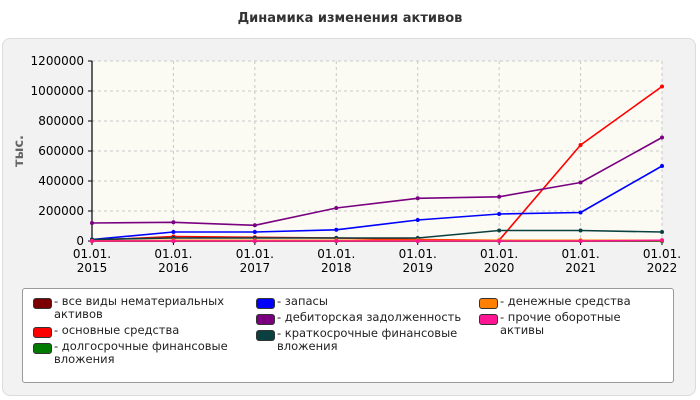 Image resolution: width=700 pixels, height=400 pixels. Describe the element at coordinates (80, 241) in the screenshot. I see `y-tick-label: 0` at that location.